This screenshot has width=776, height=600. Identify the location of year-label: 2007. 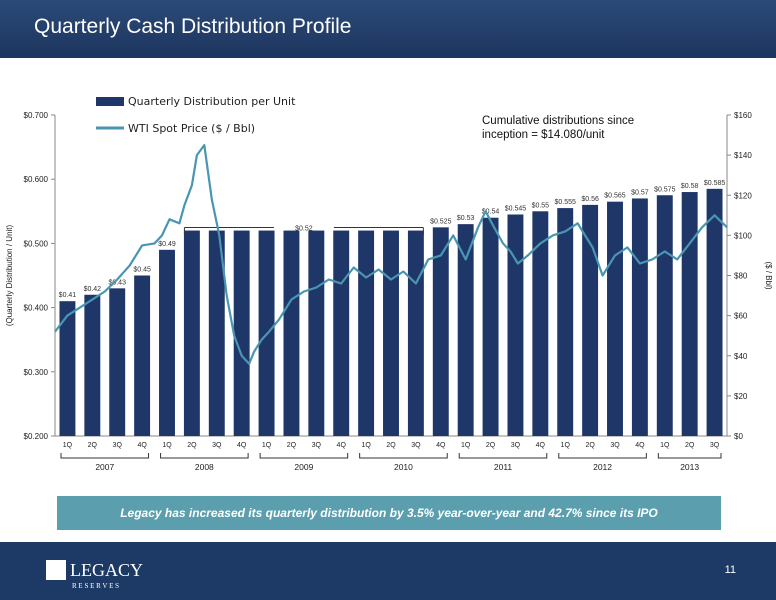
(104, 467).